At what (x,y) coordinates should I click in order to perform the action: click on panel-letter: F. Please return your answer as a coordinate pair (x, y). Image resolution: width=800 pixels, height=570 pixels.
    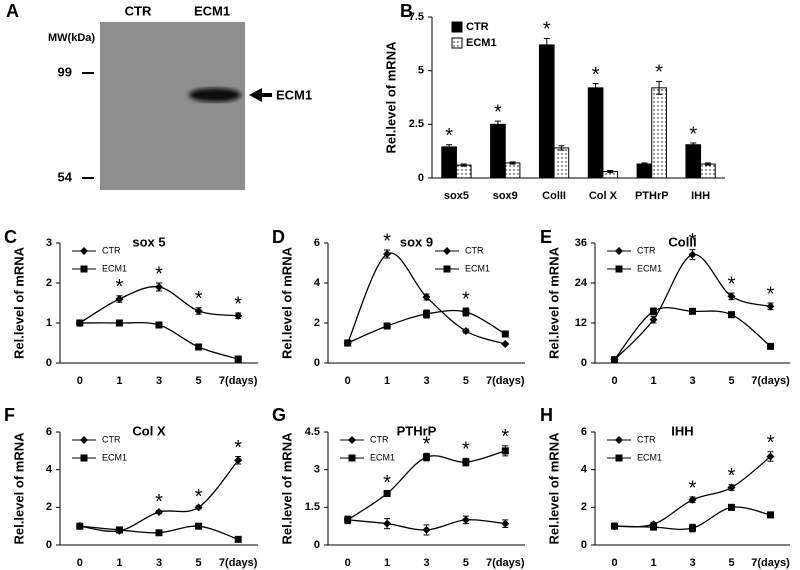
    Looking at the image, I should click on (9, 415).